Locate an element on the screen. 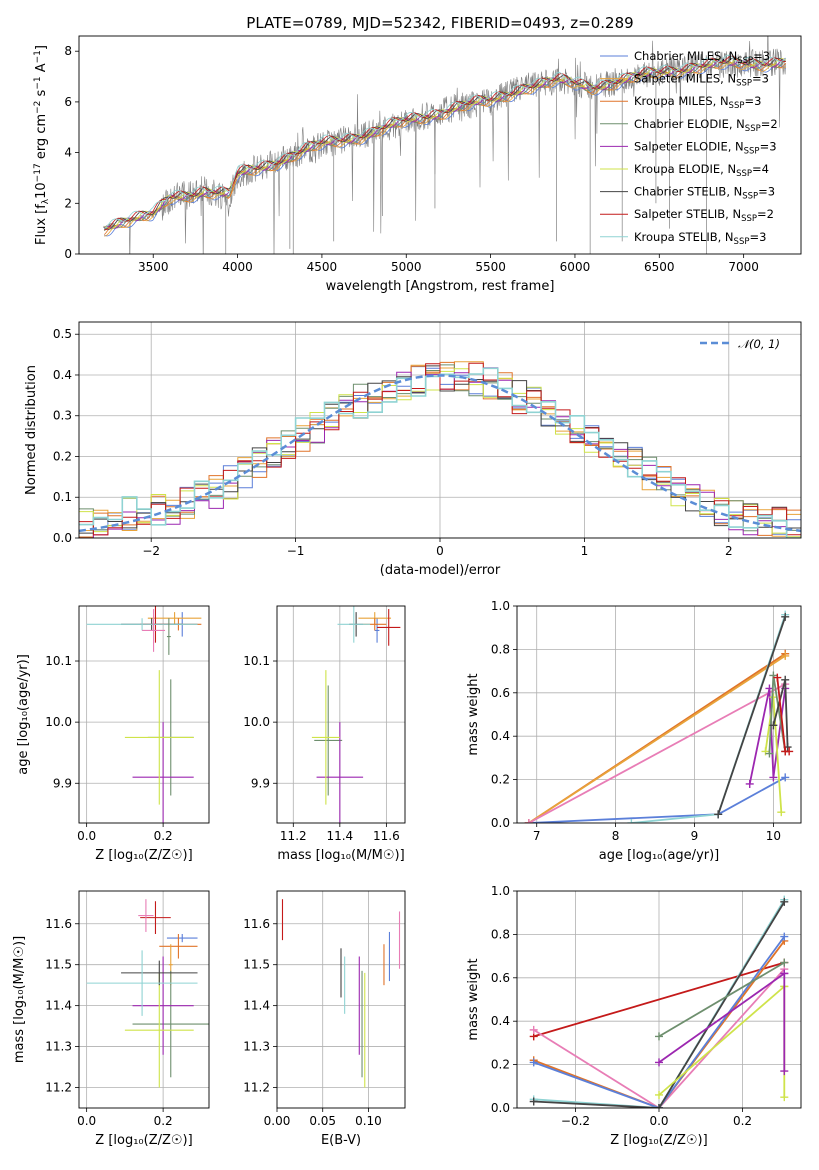 Image resolution: width=819 pixels, height=1170 pixels. y-tick-label: 4 is located at coordinates (68, 153).